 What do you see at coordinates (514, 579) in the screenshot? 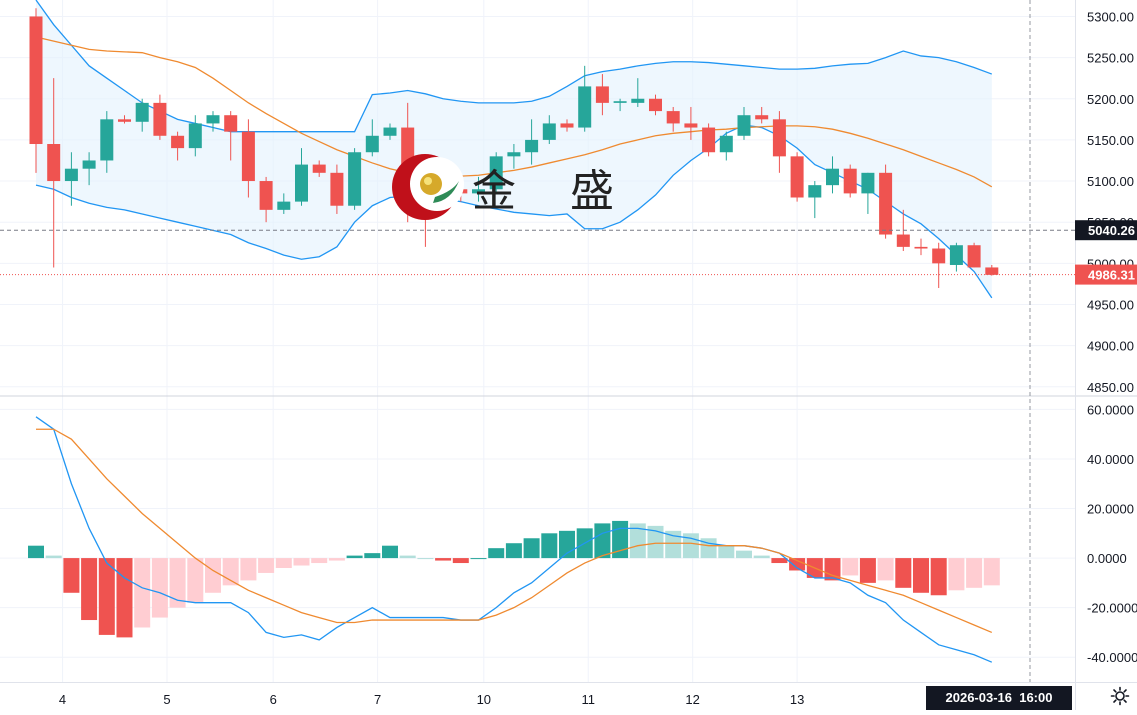
I see `macd-histogram` at bounding box center [514, 579].